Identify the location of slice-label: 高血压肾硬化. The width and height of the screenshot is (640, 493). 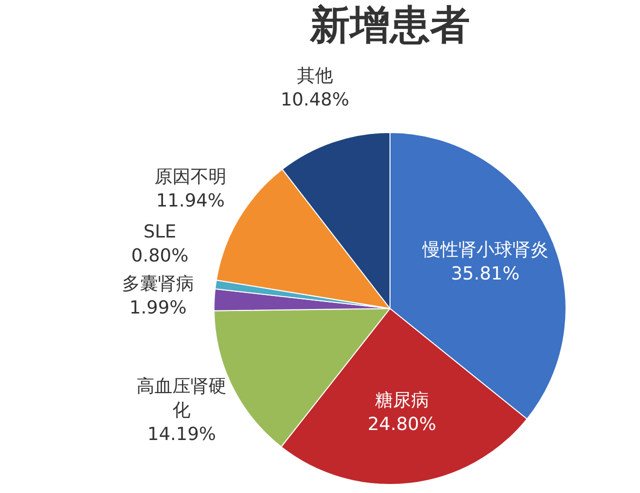
(181, 399).